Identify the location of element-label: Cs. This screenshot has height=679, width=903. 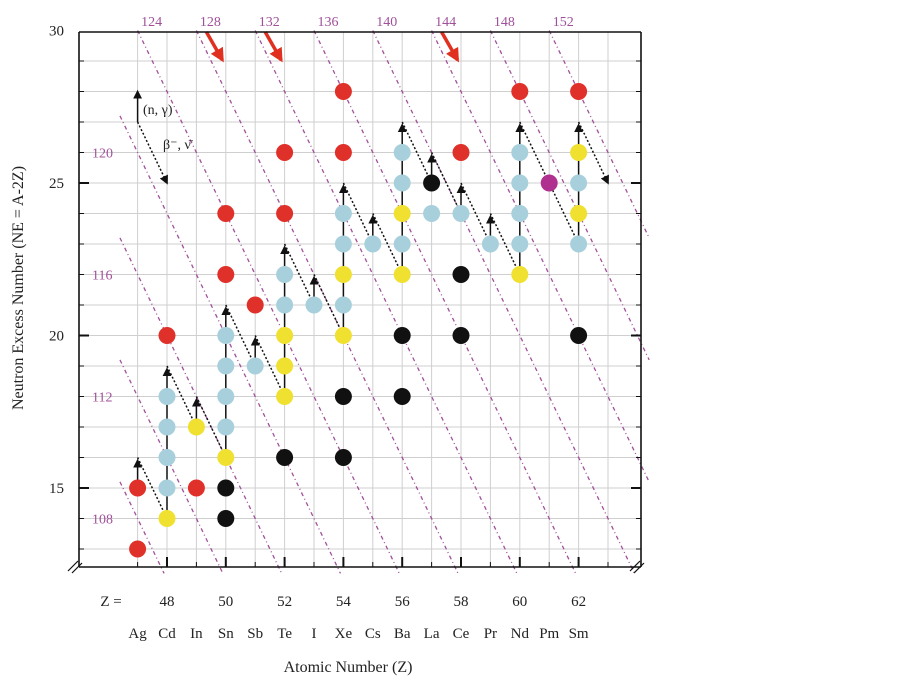
(373, 634).